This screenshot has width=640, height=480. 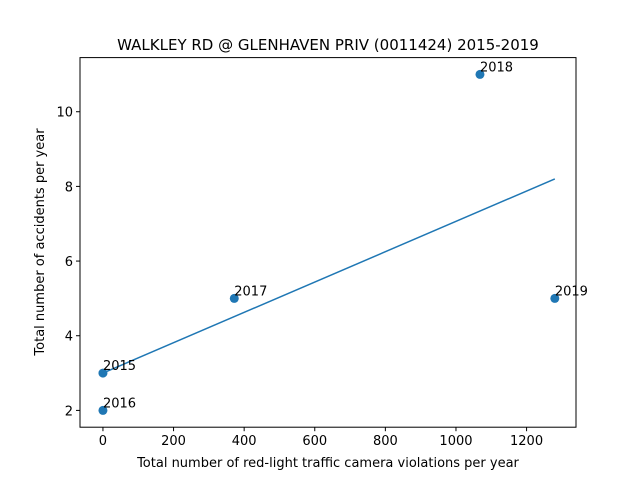 I want to click on y-axis-ticks: 2 4 6 8 10, so click(x=68, y=262).